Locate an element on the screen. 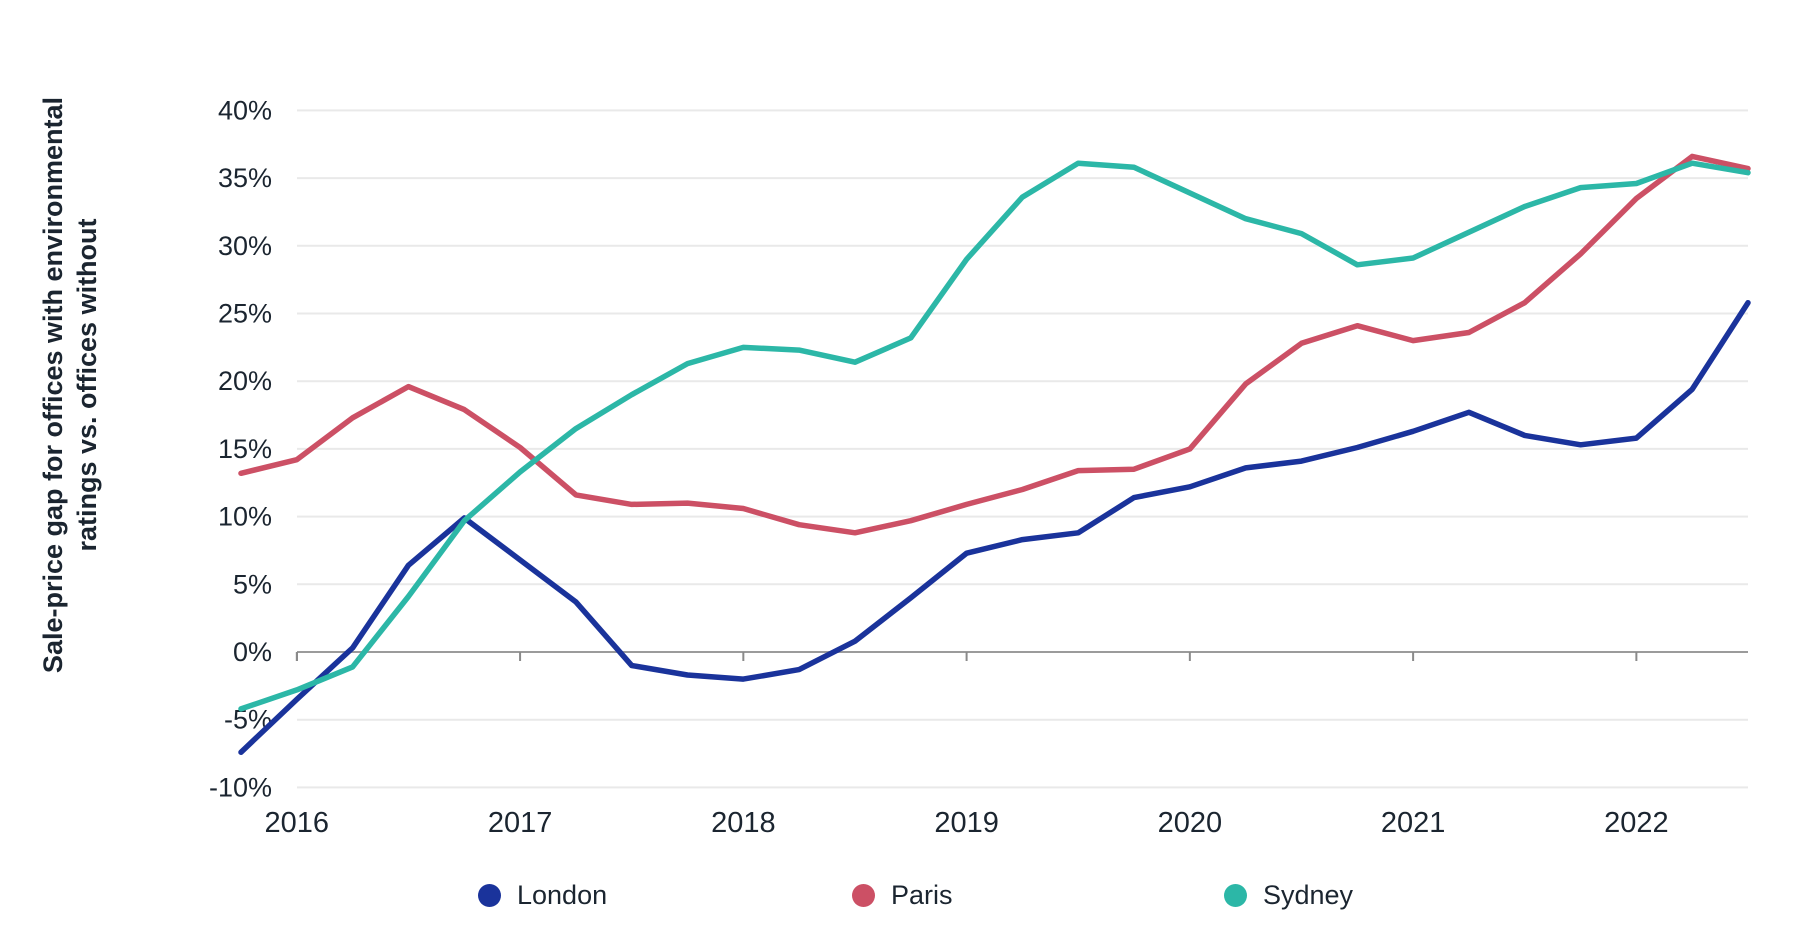  x-tick-label: 2020 is located at coordinates (1190, 823).